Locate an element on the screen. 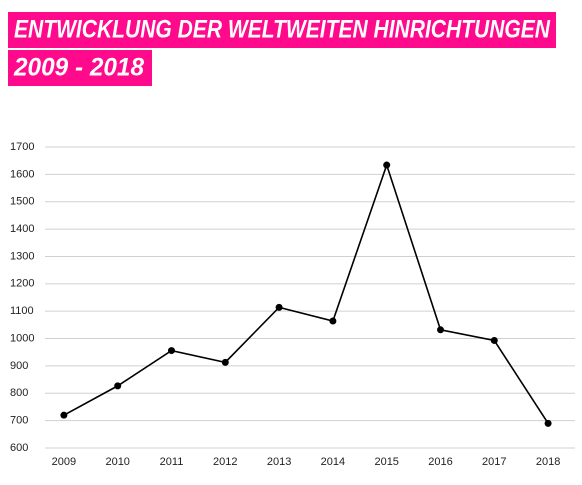 The width and height of the screenshot is (582, 485). x-tick-label: 2015 is located at coordinates (386, 462).